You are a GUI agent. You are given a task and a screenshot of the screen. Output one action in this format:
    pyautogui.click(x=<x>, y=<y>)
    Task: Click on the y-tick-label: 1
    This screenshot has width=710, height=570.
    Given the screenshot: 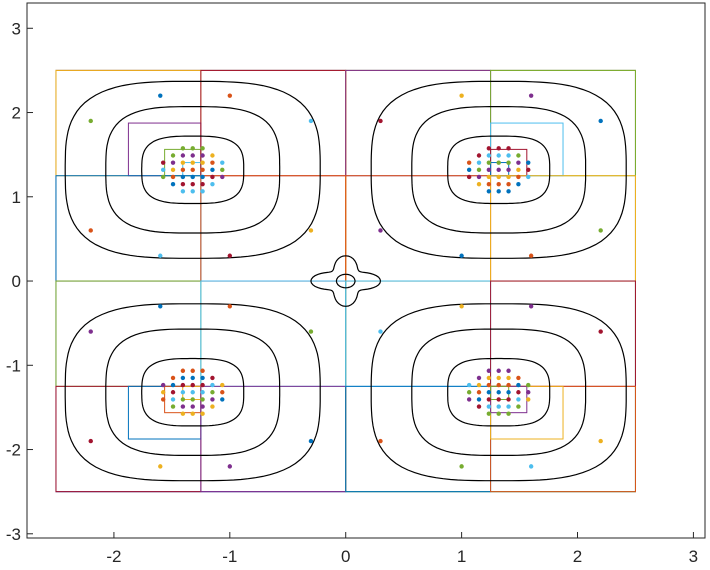 What is the action you would take?
    pyautogui.click(x=16, y=197)
    